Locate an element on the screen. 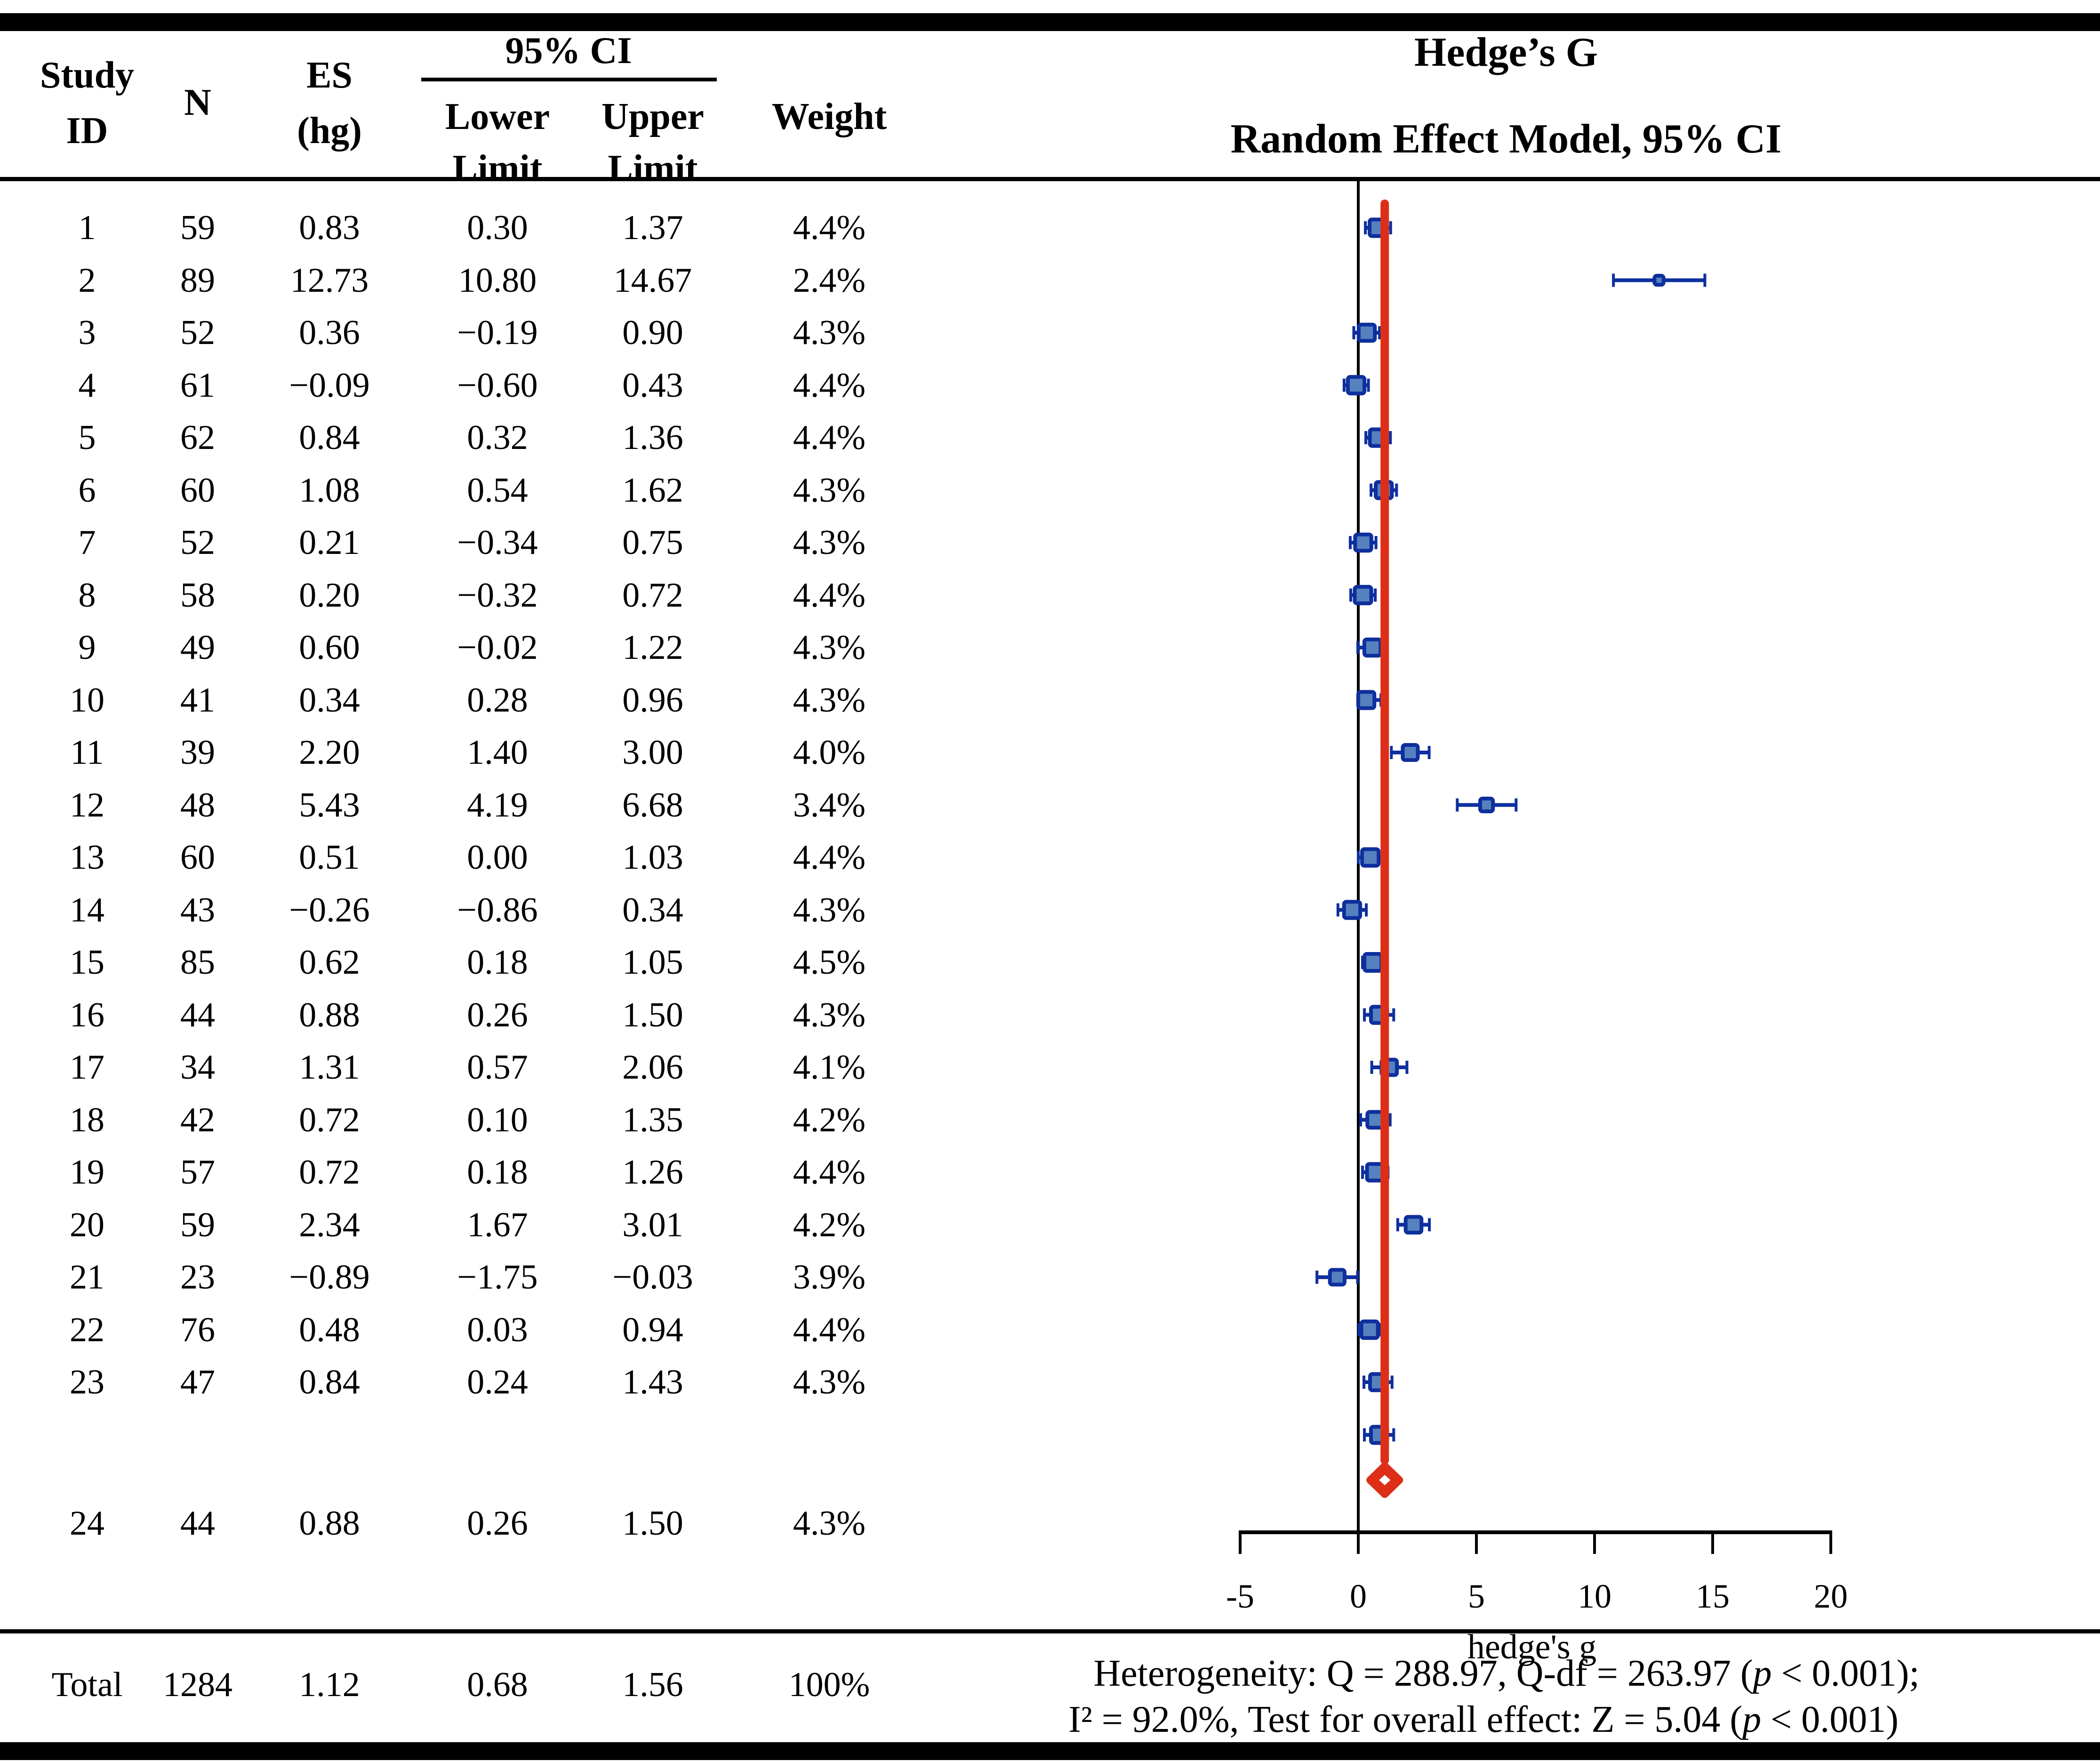  table-cell-total-n: 1284 is located at coordinates (197, 1684).